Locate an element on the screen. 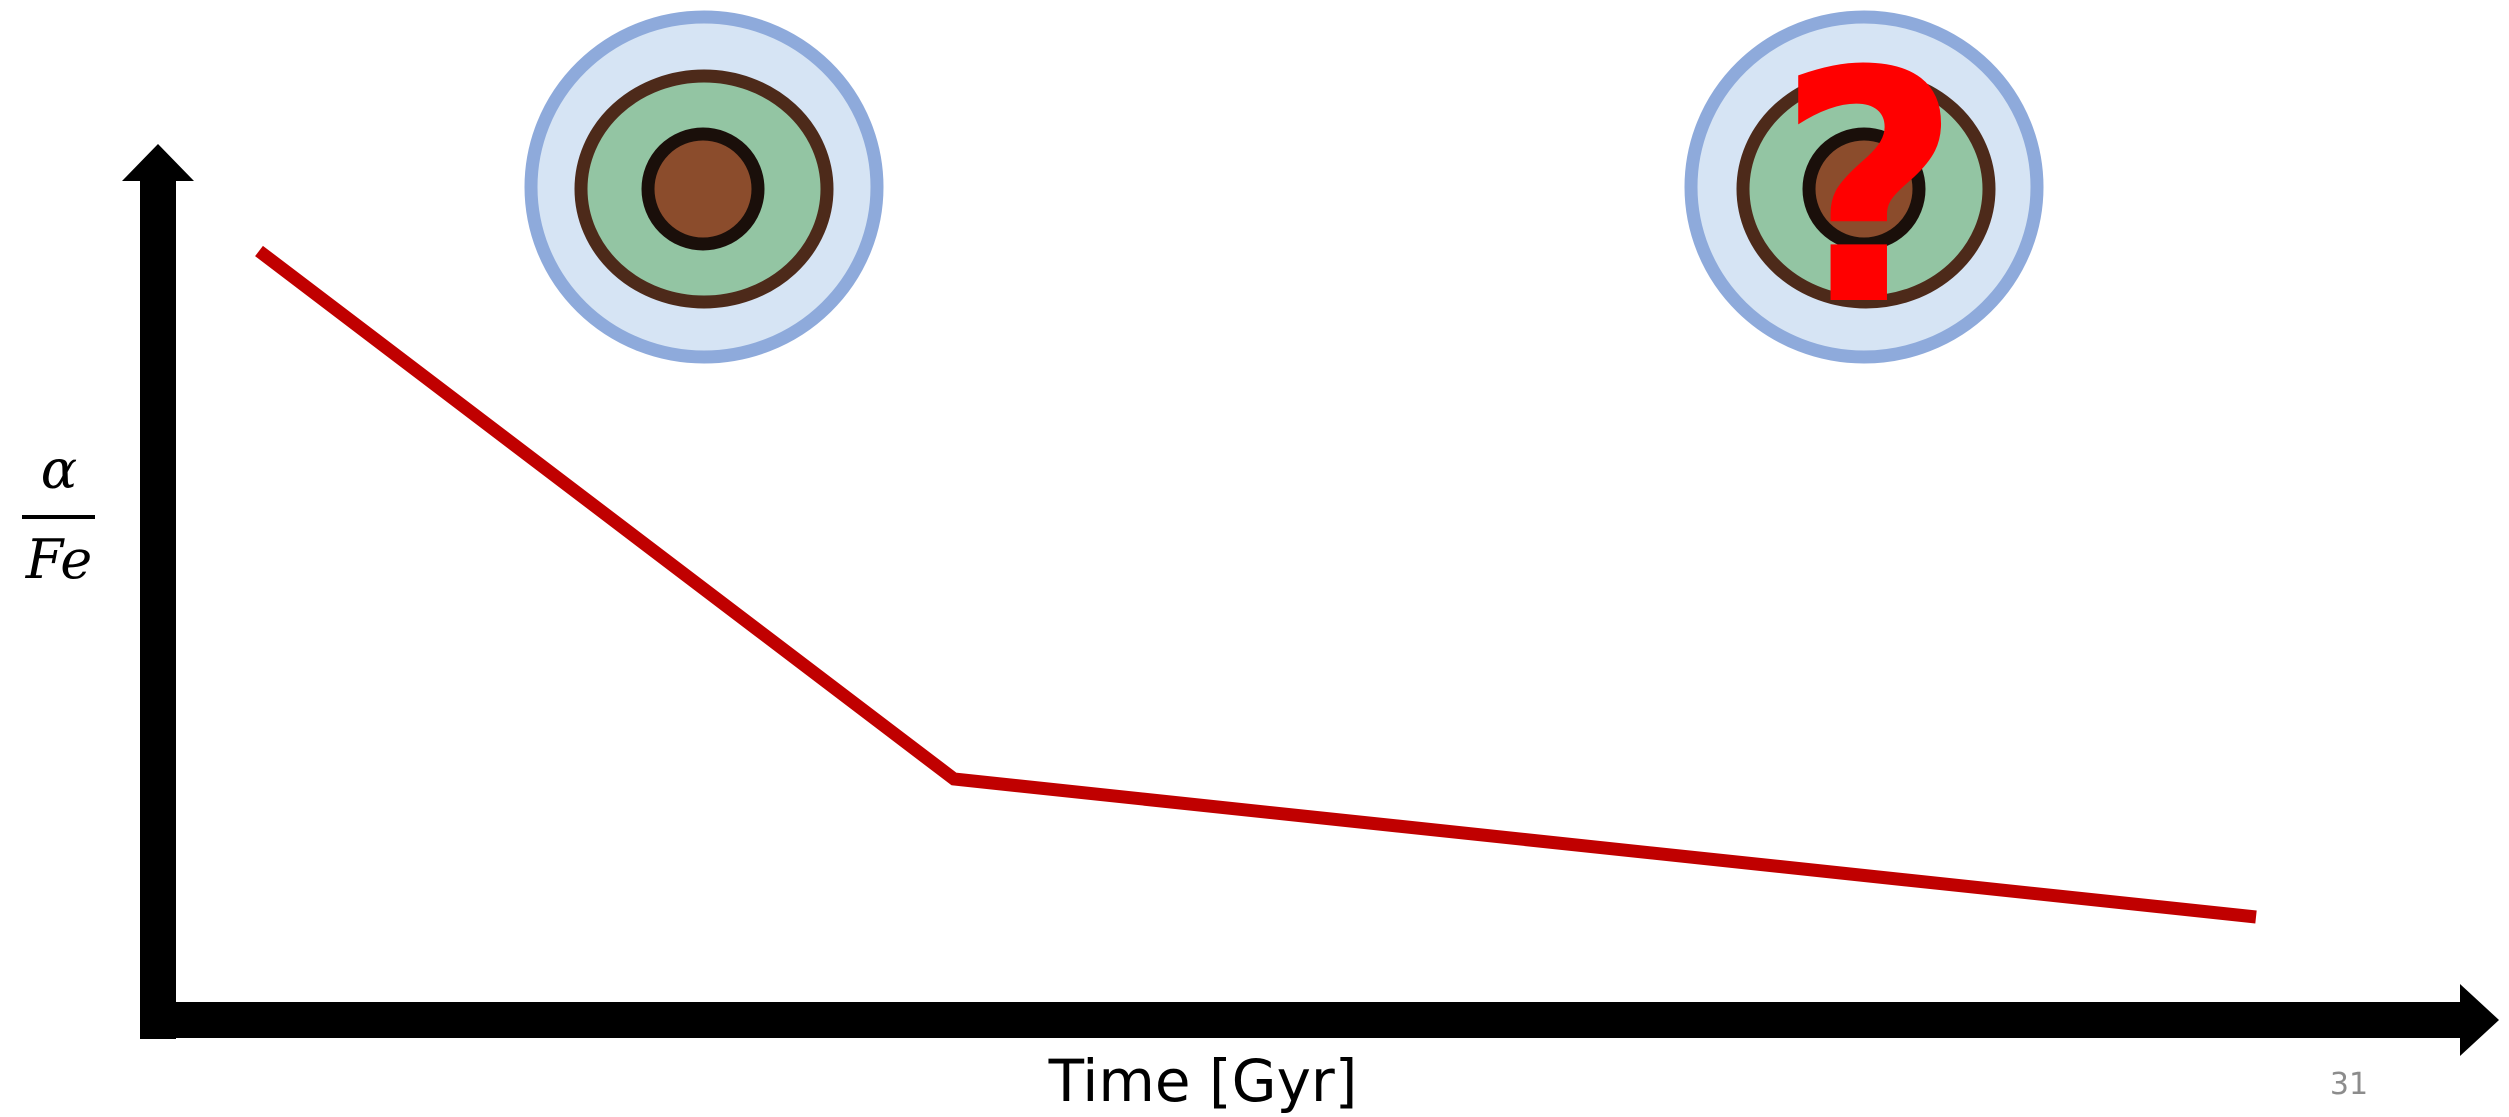  question-mark: ? is located at coordinates (1869, 190).